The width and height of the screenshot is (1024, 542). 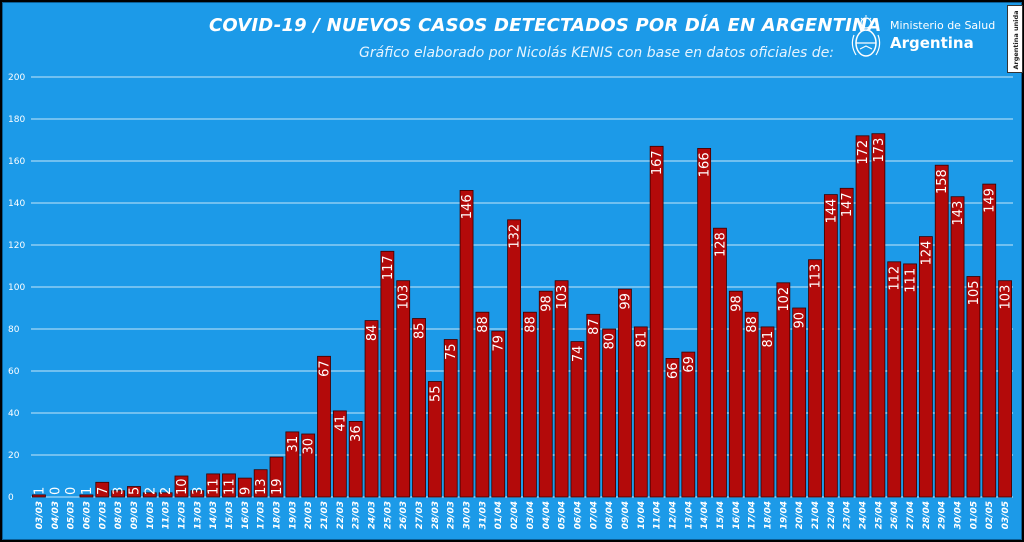 I want to click on x-tick-label: 20/04, so click(x=800, y=515).